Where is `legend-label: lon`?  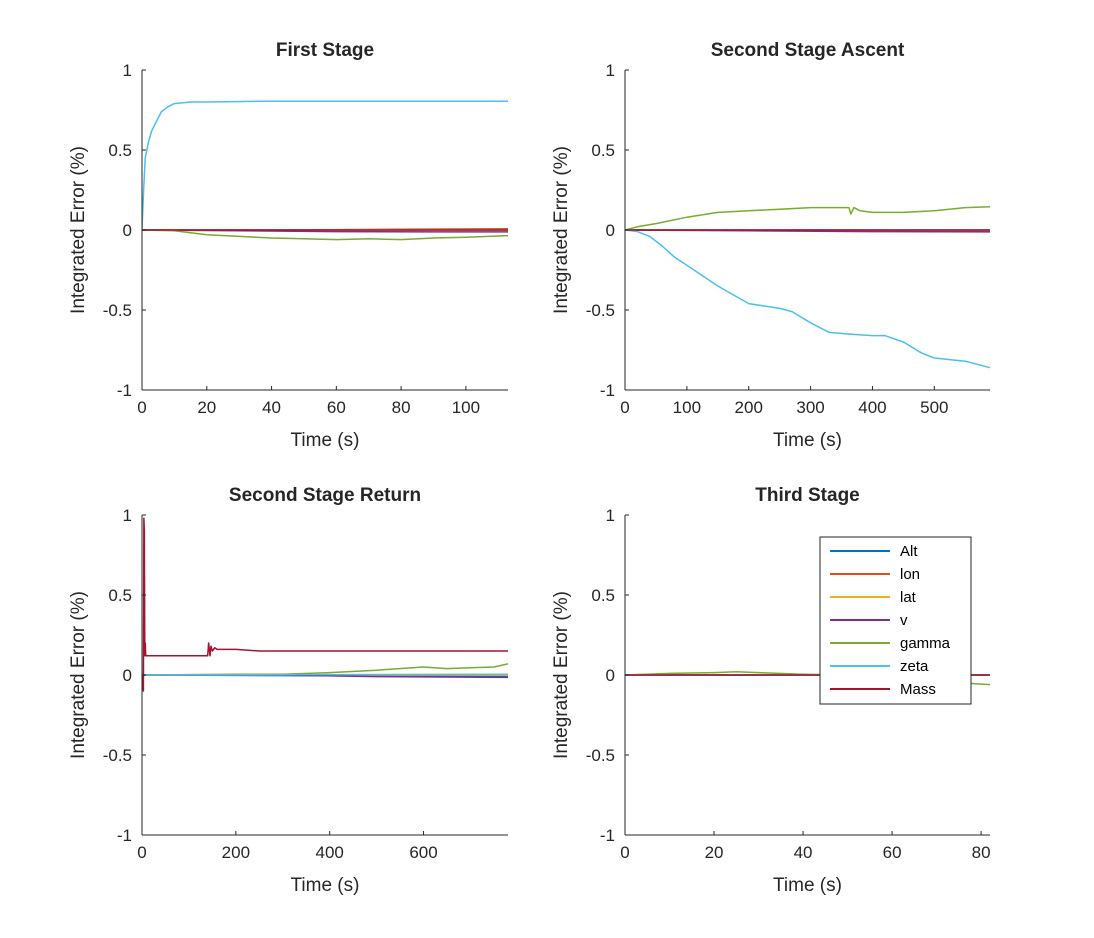 legend-label: lon is located at coordinates (910, 574).